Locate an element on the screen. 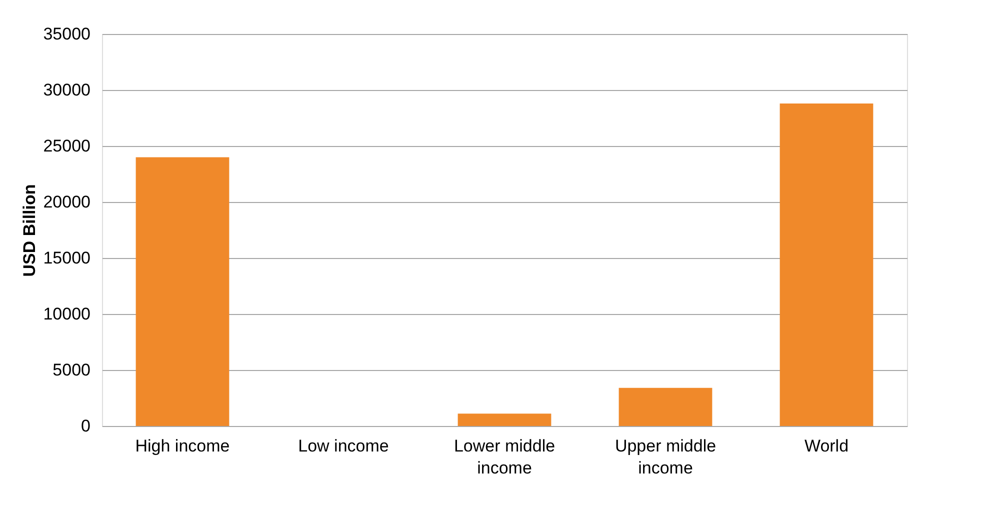 This screenshot has width=998, height=524. x-tick-label: Low income is located at coordinates (343, 446).